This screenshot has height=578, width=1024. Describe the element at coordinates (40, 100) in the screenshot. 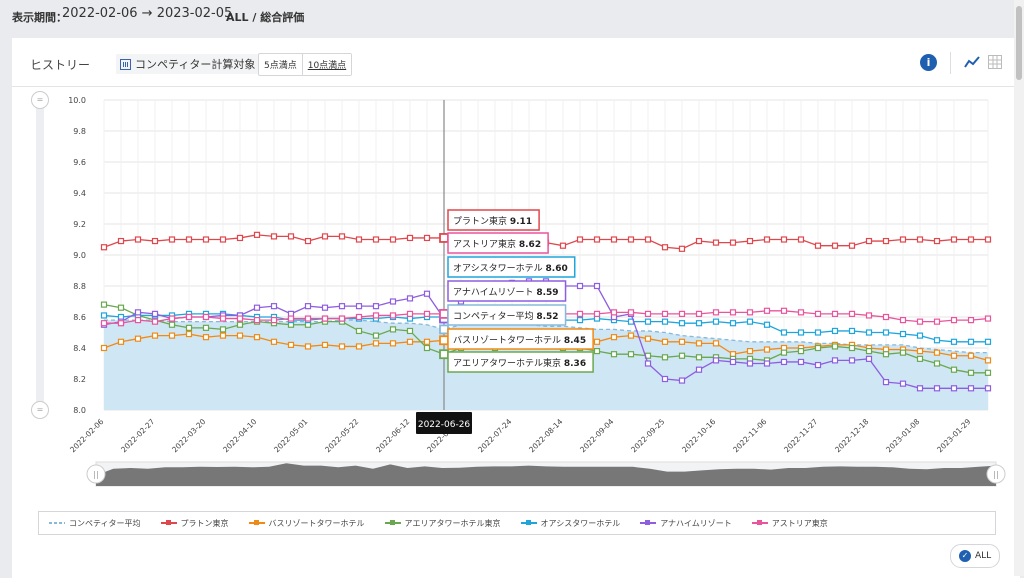

I see `vertical-slider-top-handle: =` at that location.